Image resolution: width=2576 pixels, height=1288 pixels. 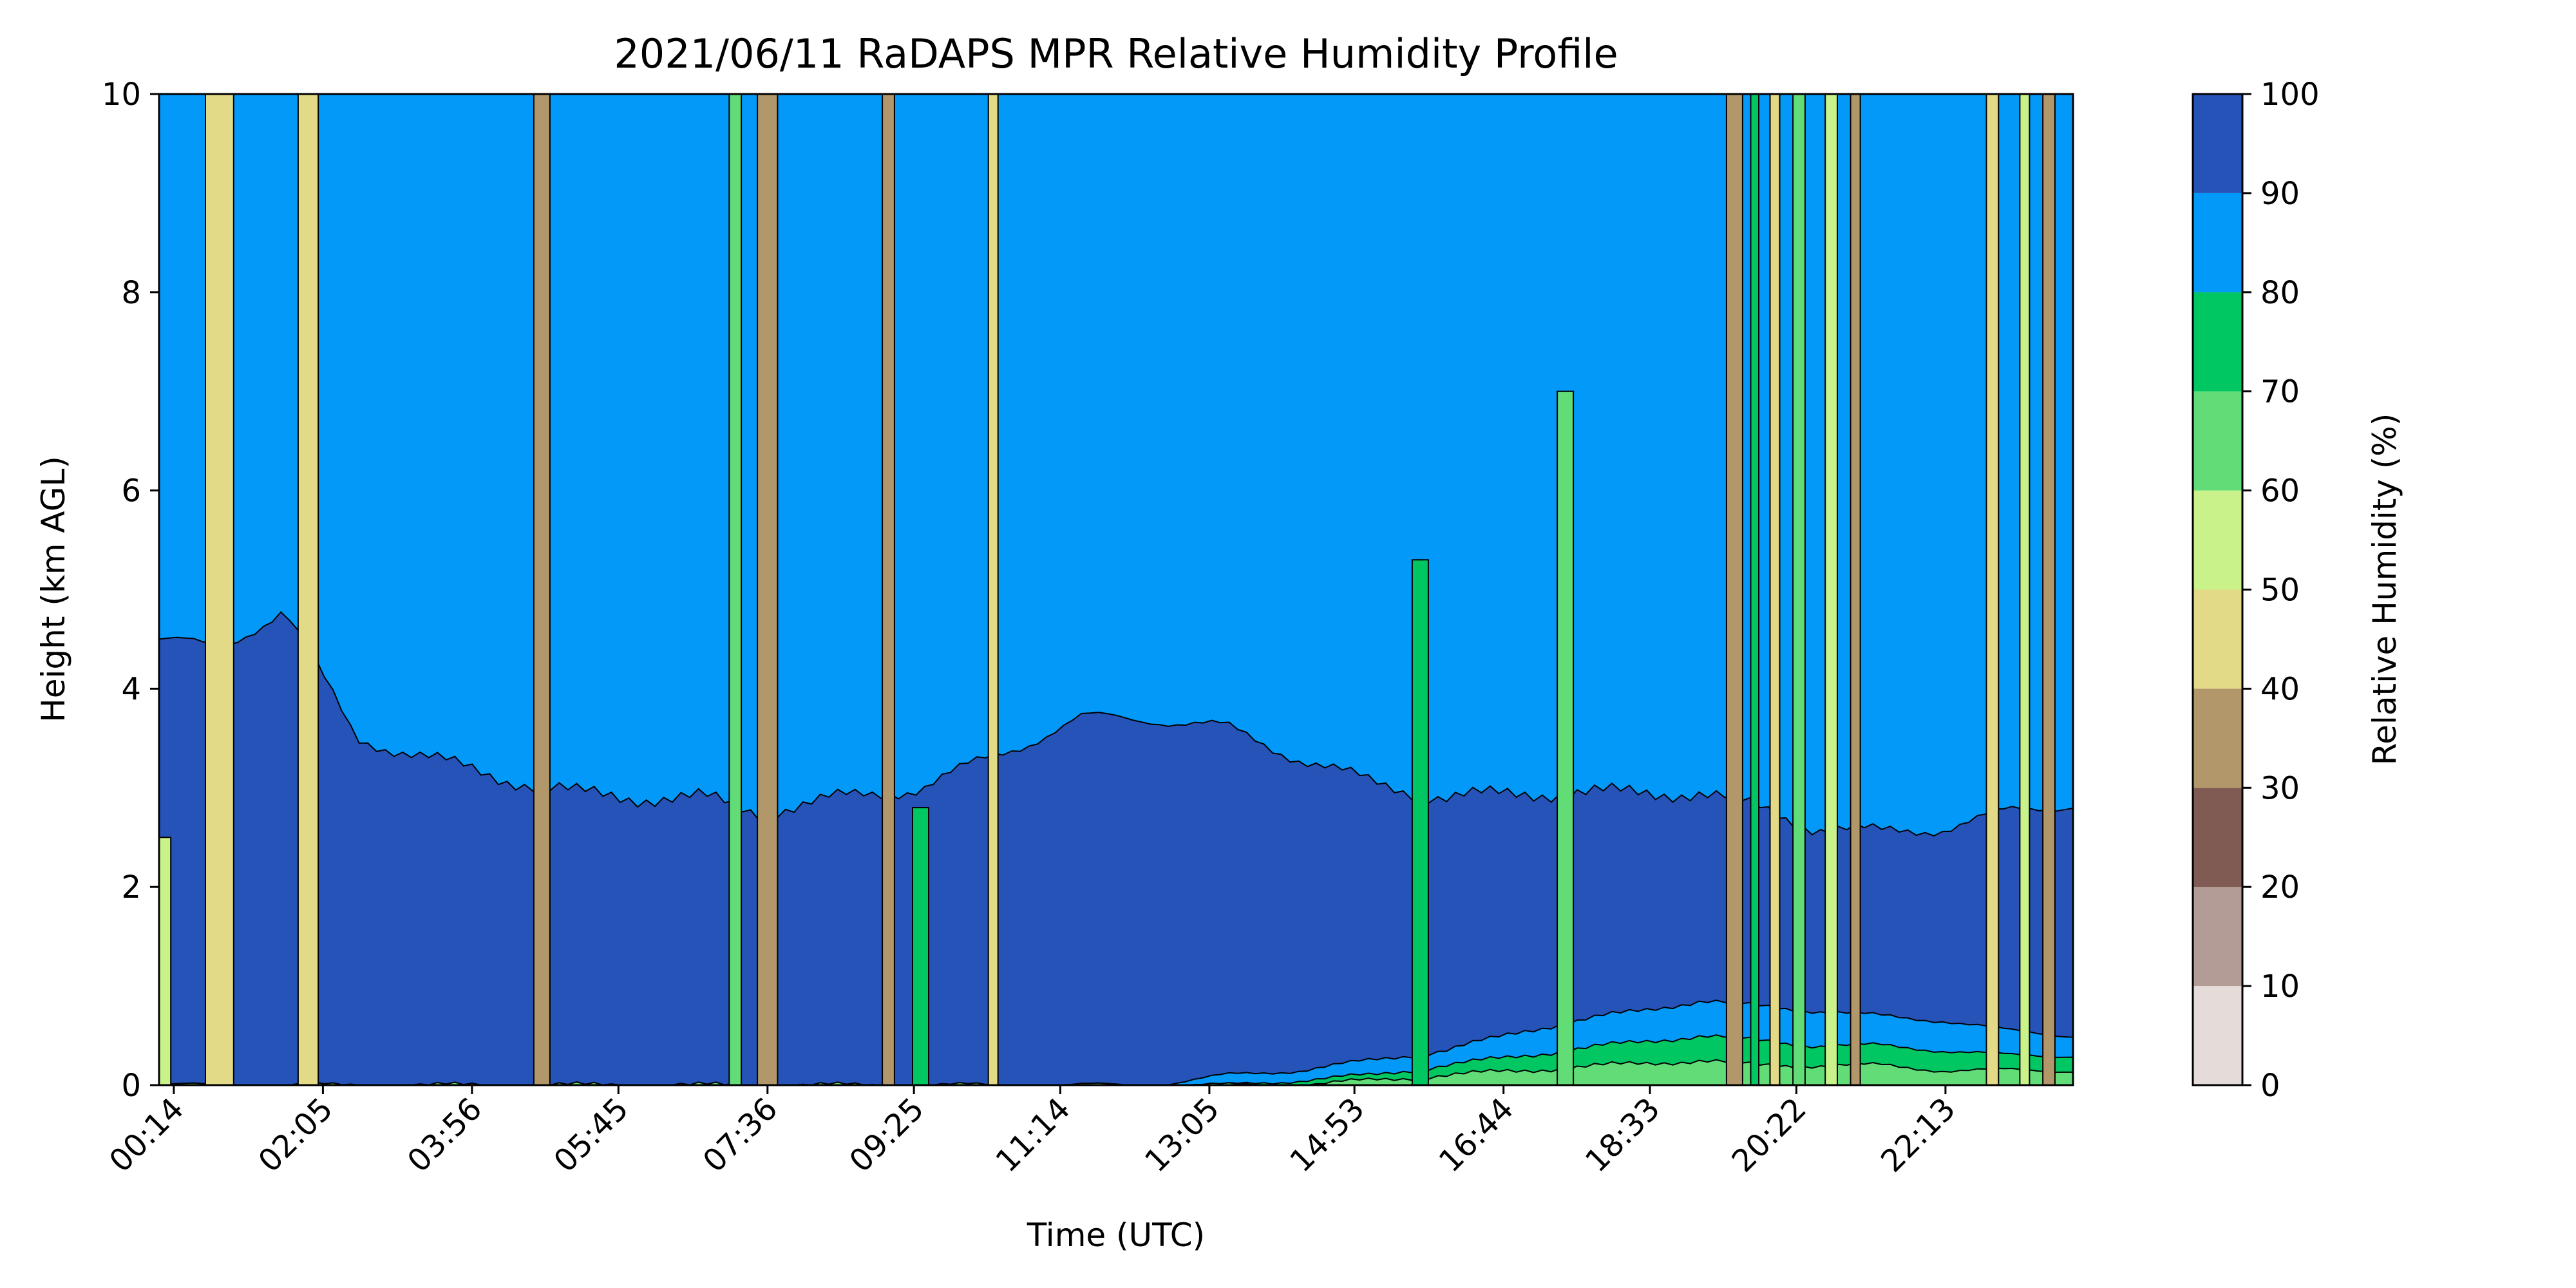 What do you see at coordinates (1622, 1135) in the screenshot?
I see `x-tick-label: 18:33` at bounding box center [1622, 1135].